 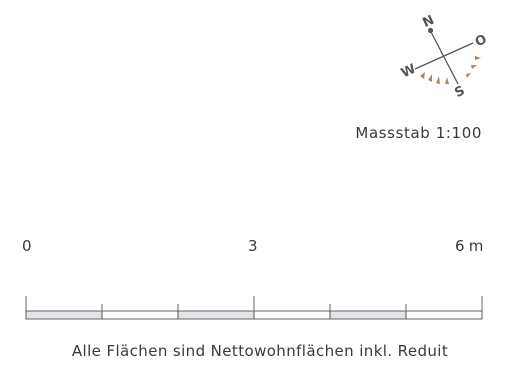 I want to click on sun-markers, so click(x=450, y=70).